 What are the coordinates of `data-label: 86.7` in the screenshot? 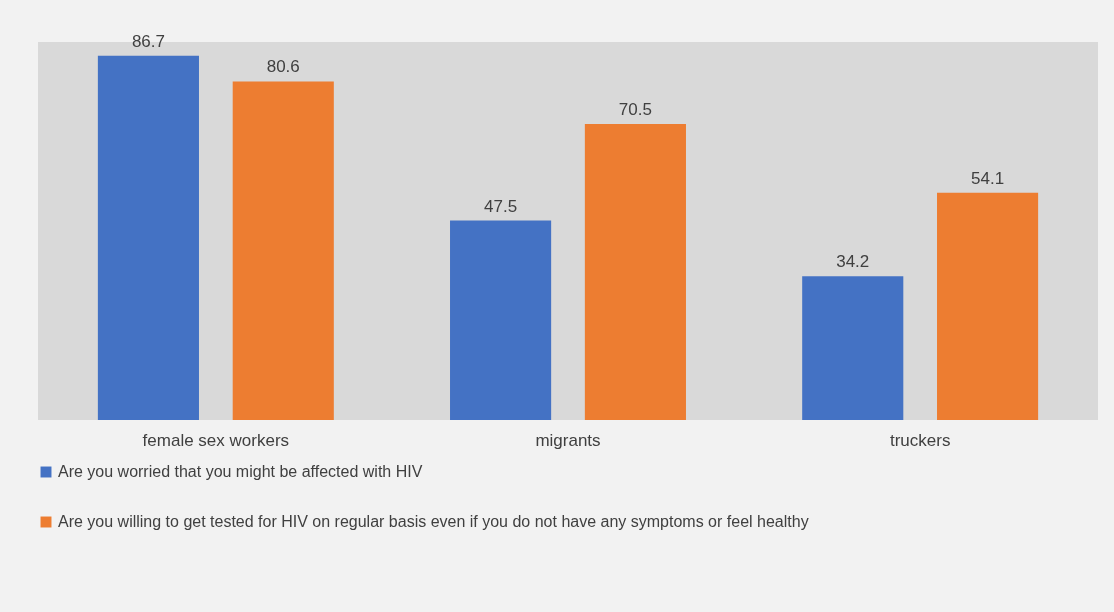 It's located at (148, 41).